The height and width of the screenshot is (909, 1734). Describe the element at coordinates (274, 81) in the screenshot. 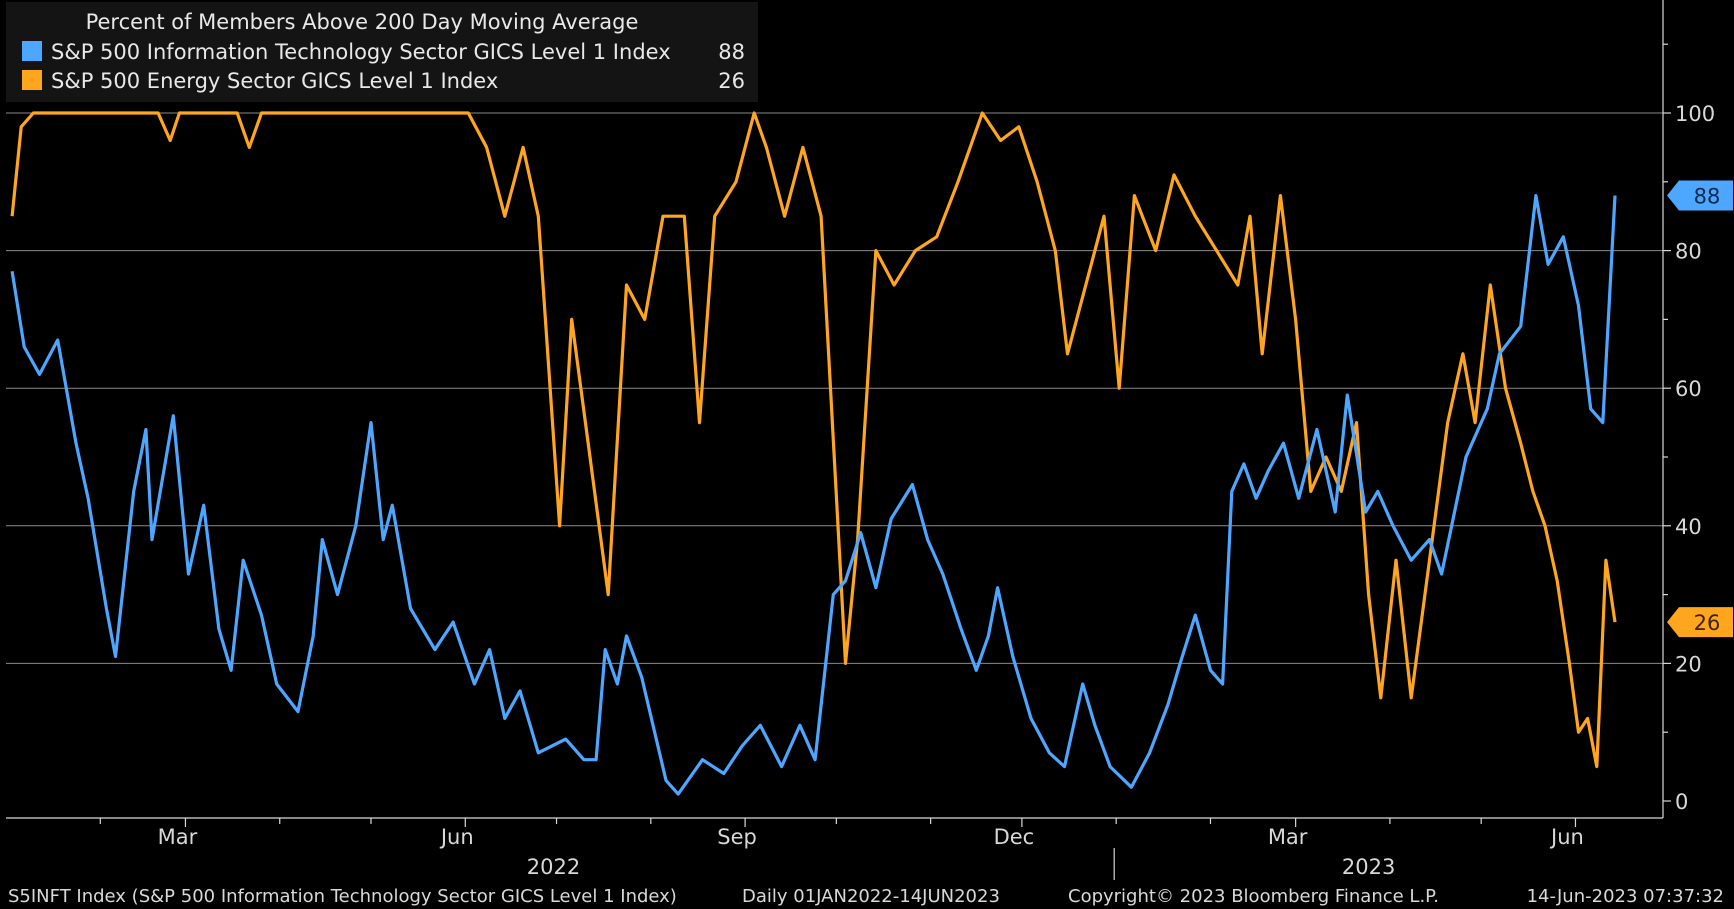

I see `legend-label-energy: S&P 500 Energy Sector GICS Level 1 Index` at that location.